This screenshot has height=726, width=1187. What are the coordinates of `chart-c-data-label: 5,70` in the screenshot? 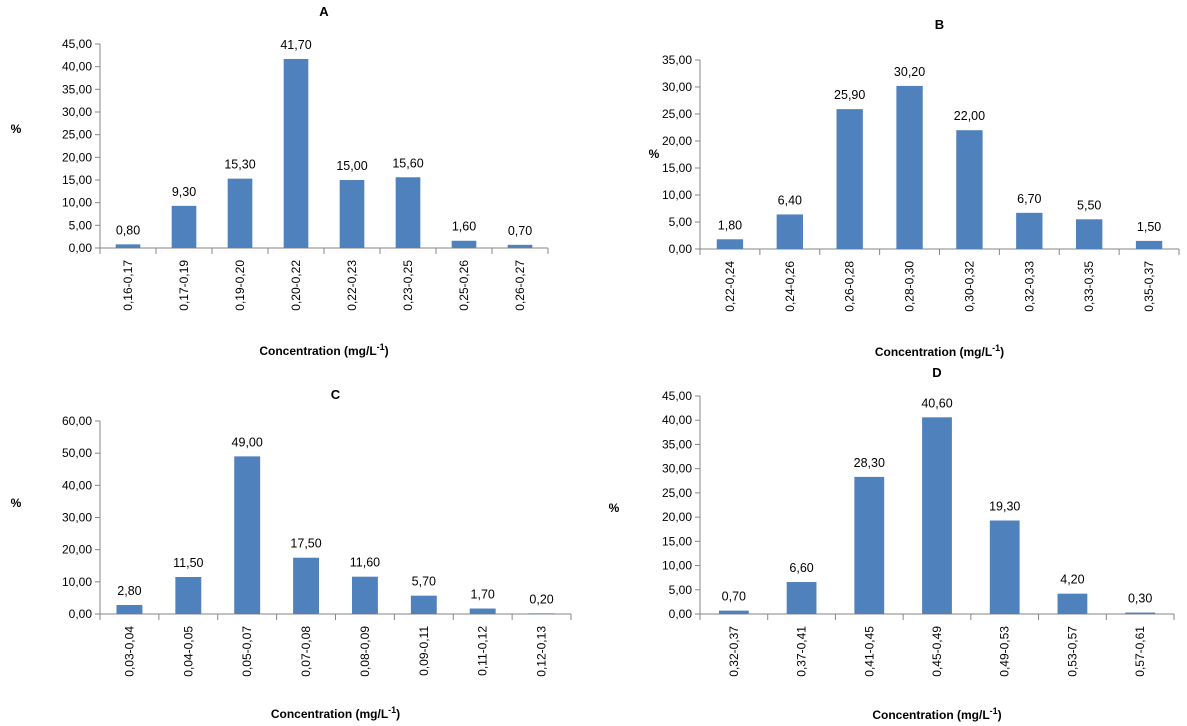 It's located at (424, 582).